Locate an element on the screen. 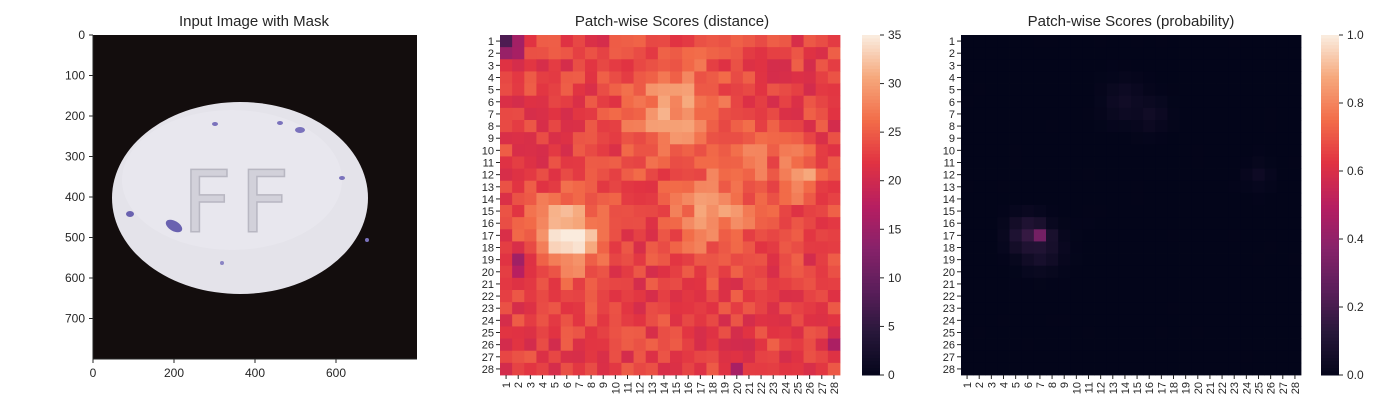  colorbar-tick-label: 30 is located at coordinates (895, 84).